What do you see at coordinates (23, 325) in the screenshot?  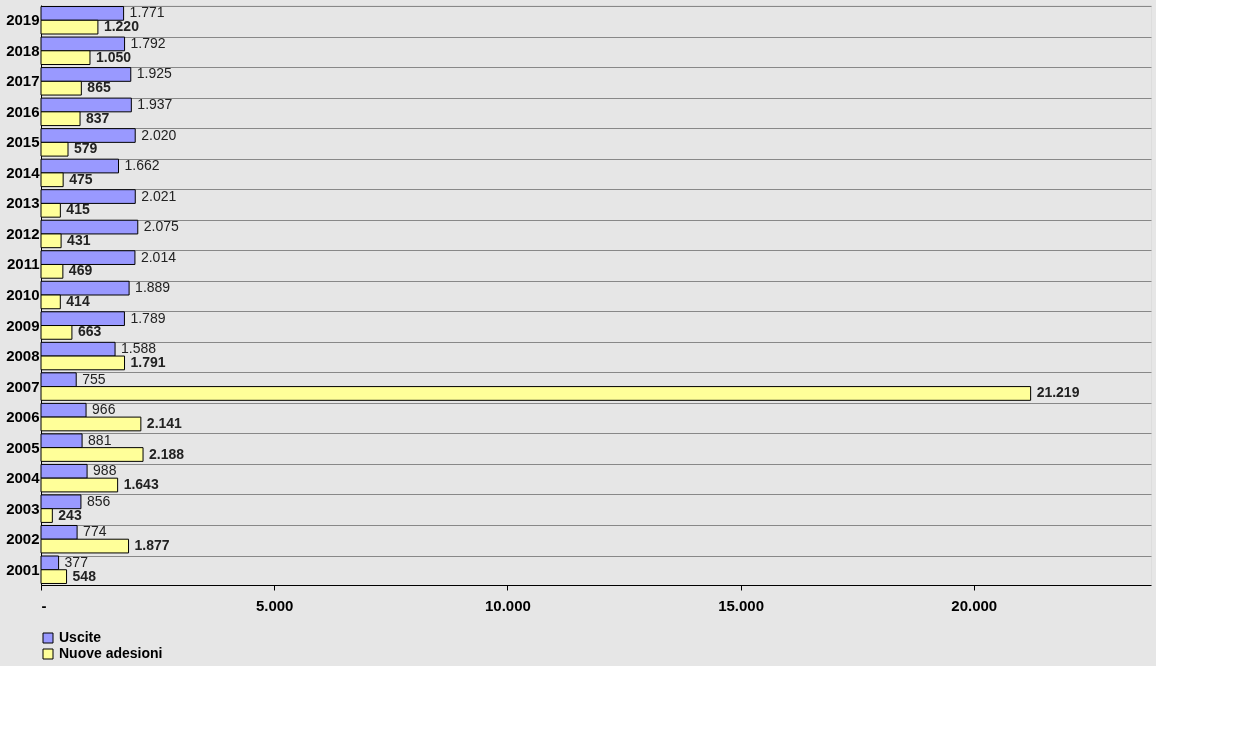 I see `y-tick-label: 2009` at bounding box center [23, 325].